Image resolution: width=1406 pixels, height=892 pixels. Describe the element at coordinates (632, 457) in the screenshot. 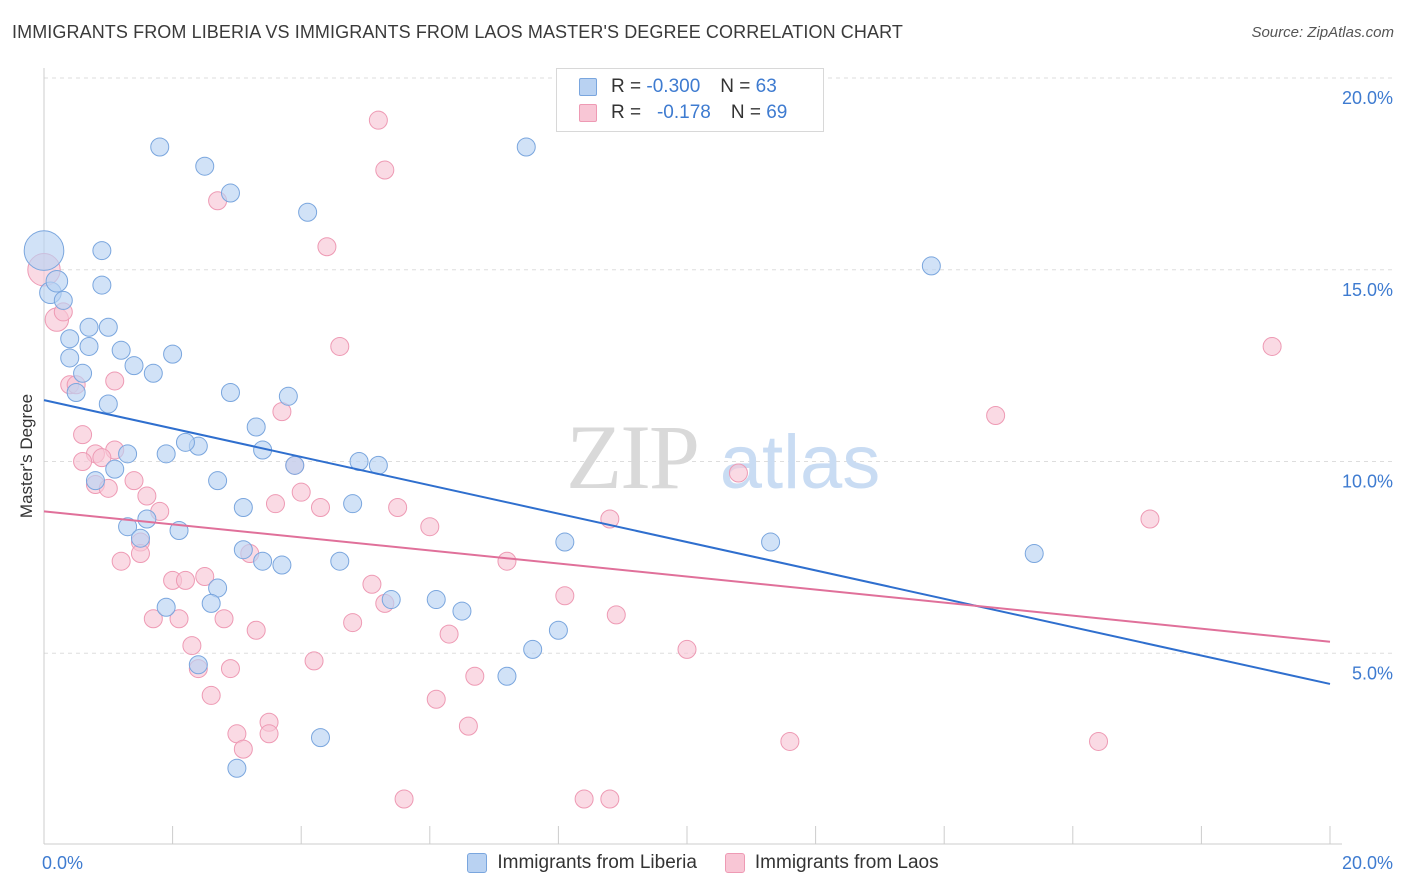

I see `watermark-zip: ZIP` at that location.